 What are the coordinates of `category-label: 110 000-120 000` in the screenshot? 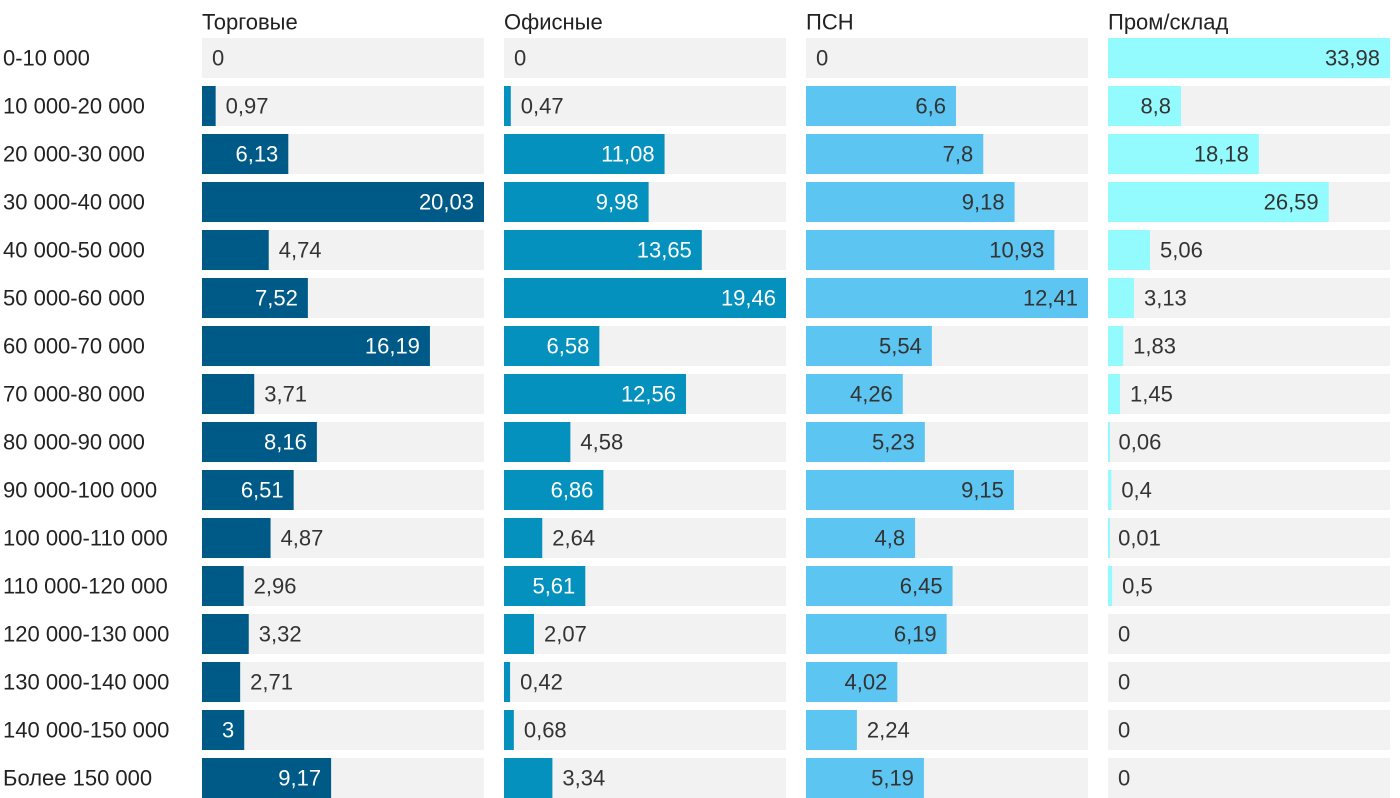 It's located at (85, 586).